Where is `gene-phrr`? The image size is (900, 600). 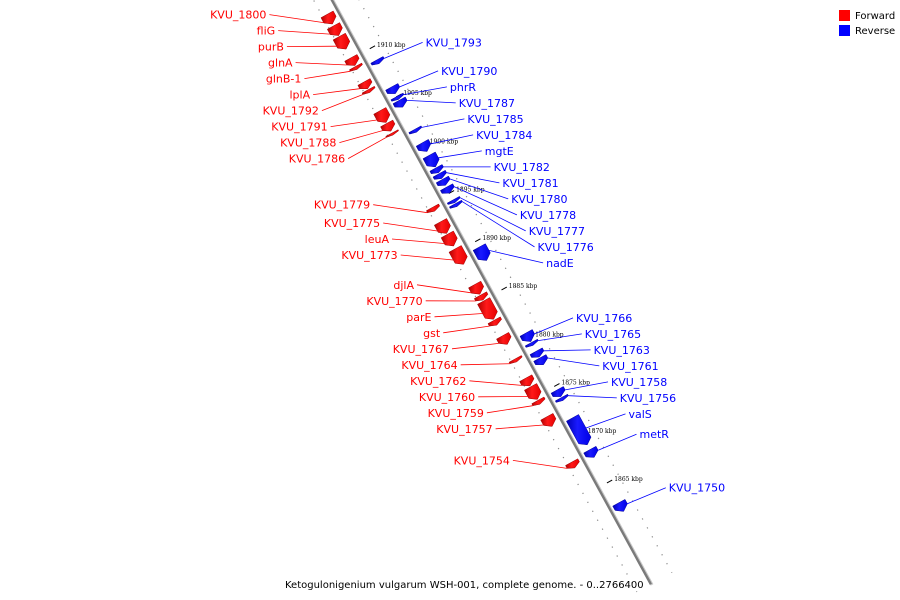 gene-phrr is located at coordinates (397, 97).